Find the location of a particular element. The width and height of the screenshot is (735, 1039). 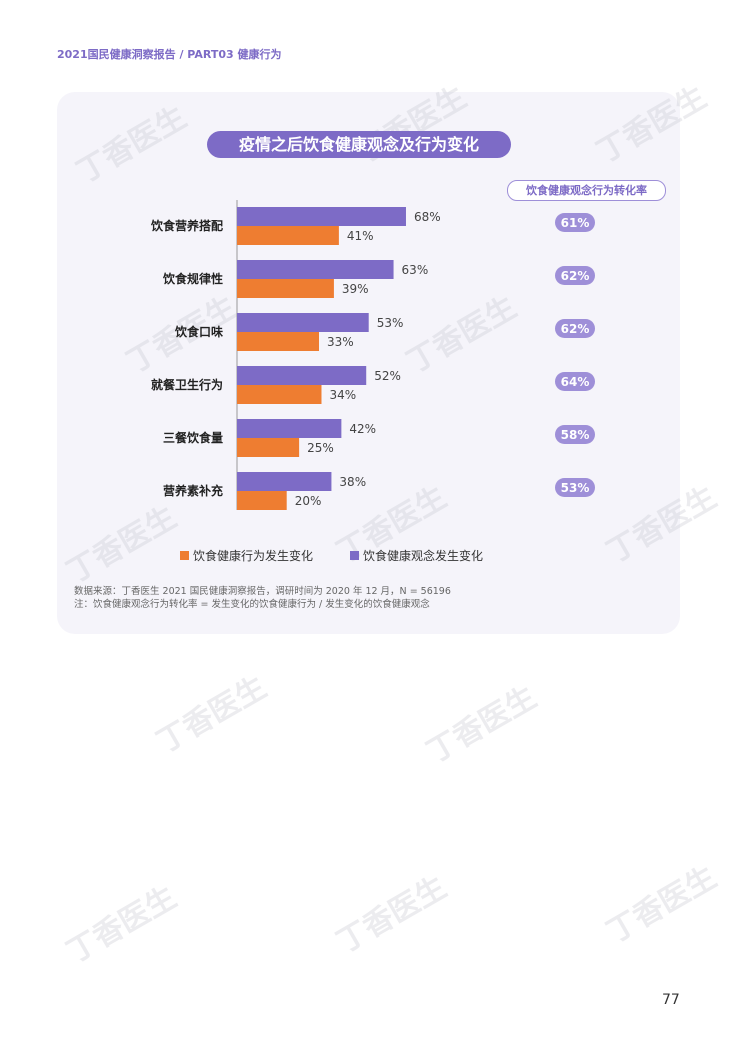

page-number: 77 is located at coordinates (671, 1000).